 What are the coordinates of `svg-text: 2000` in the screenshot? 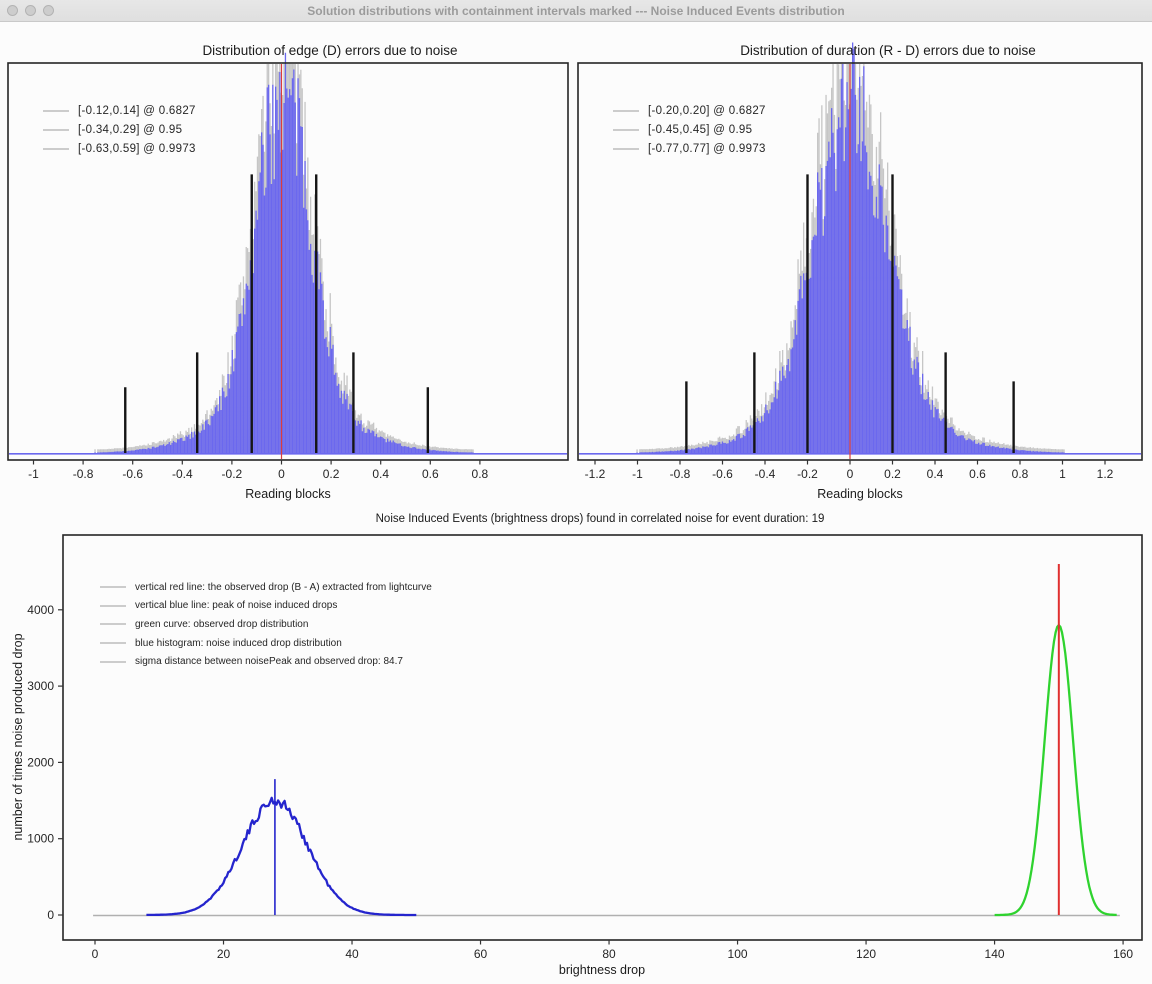 It's located at (40, 762).